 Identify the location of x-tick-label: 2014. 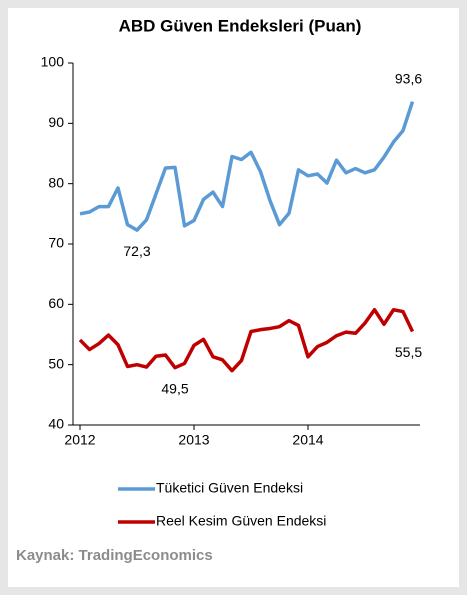
(307, 440).